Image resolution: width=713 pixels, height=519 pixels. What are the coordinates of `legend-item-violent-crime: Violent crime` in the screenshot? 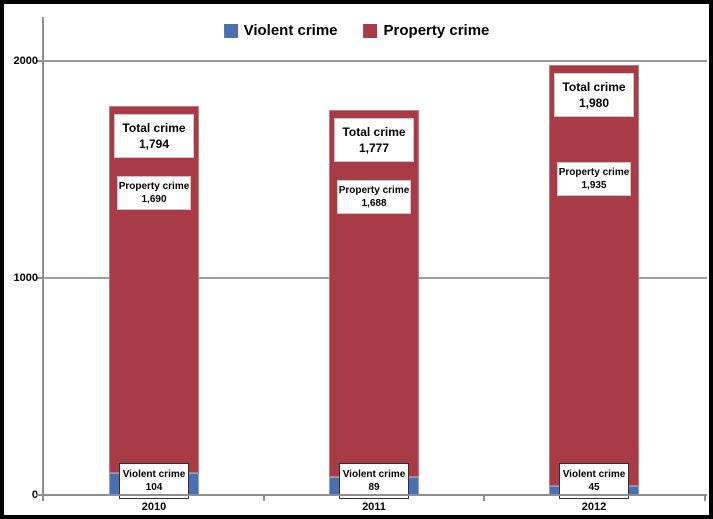 It's located at (280, 31).